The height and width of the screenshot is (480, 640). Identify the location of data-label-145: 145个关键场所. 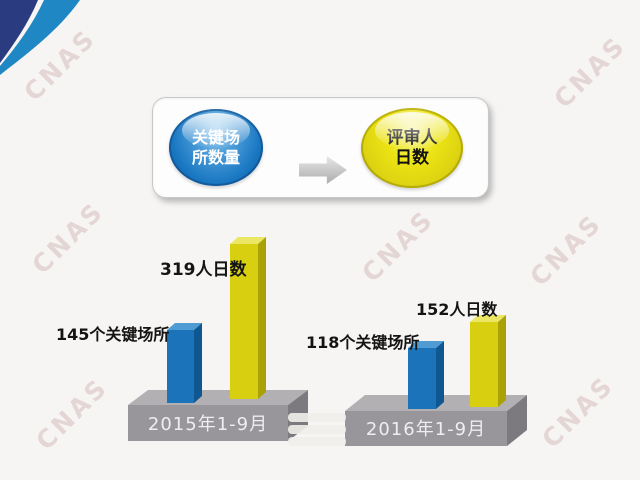
(113, 334).